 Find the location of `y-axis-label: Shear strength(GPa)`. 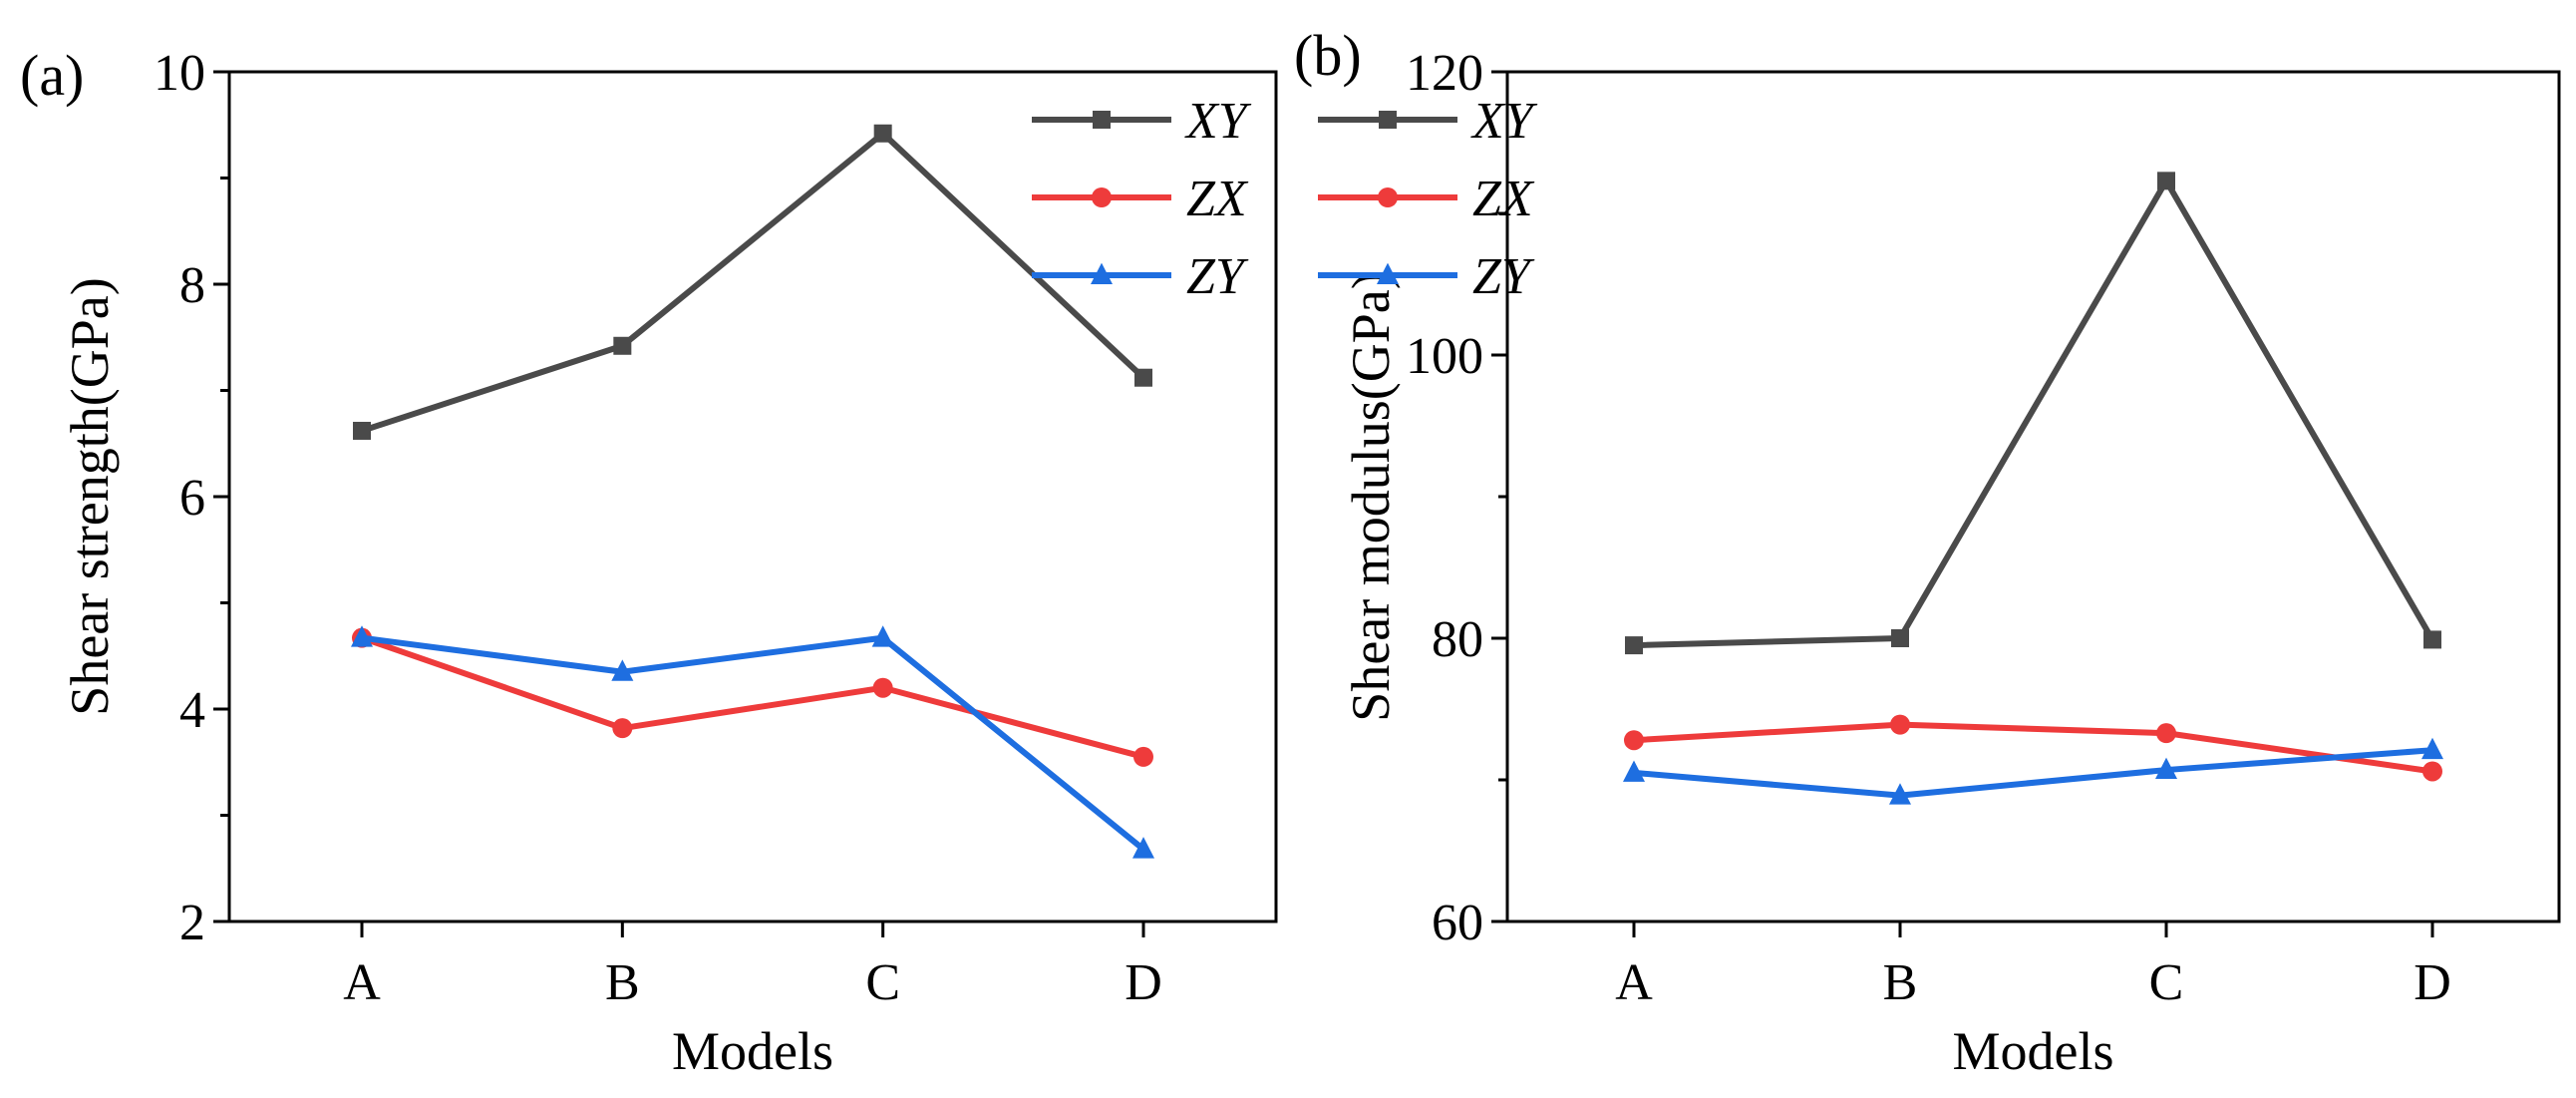

y-axis-label: Shear strength(GPa) is located at coordinates (90, 496).